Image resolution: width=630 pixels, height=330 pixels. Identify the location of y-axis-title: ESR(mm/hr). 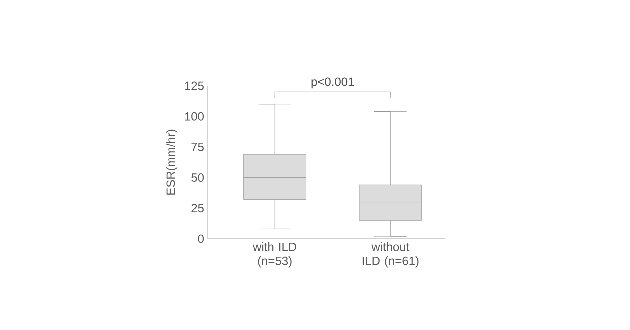
(172, 162).